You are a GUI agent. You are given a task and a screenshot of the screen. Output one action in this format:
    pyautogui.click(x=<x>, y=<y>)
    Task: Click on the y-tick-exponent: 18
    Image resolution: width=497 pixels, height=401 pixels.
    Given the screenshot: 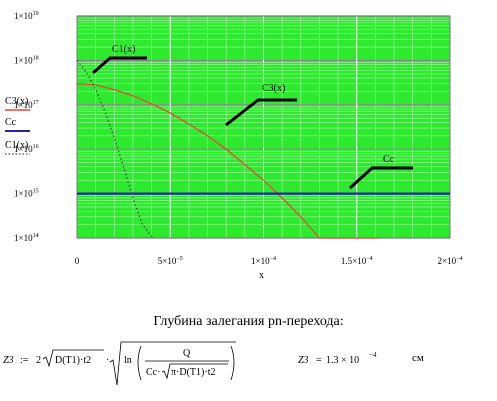 What is the action you would take?
    pyautogui.click(x=36, y=58)
    